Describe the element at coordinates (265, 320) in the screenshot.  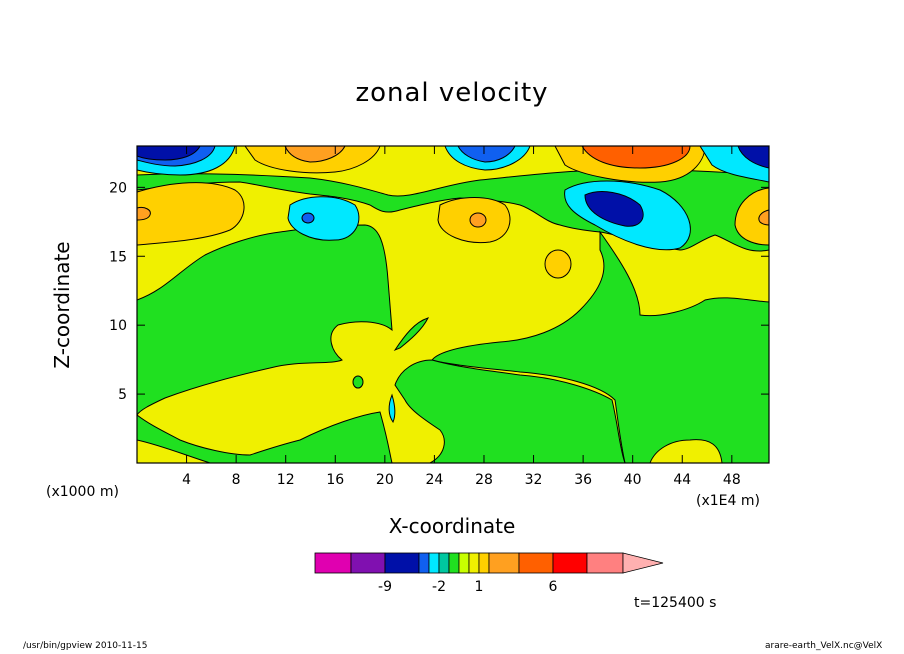
I see `field-green-left` at that location.